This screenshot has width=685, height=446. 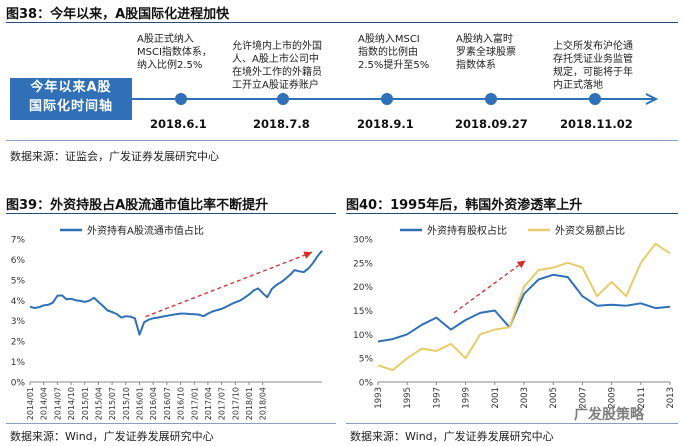 I want to click on event-date-2: 2018.7.8, so click(x=281, y=124).